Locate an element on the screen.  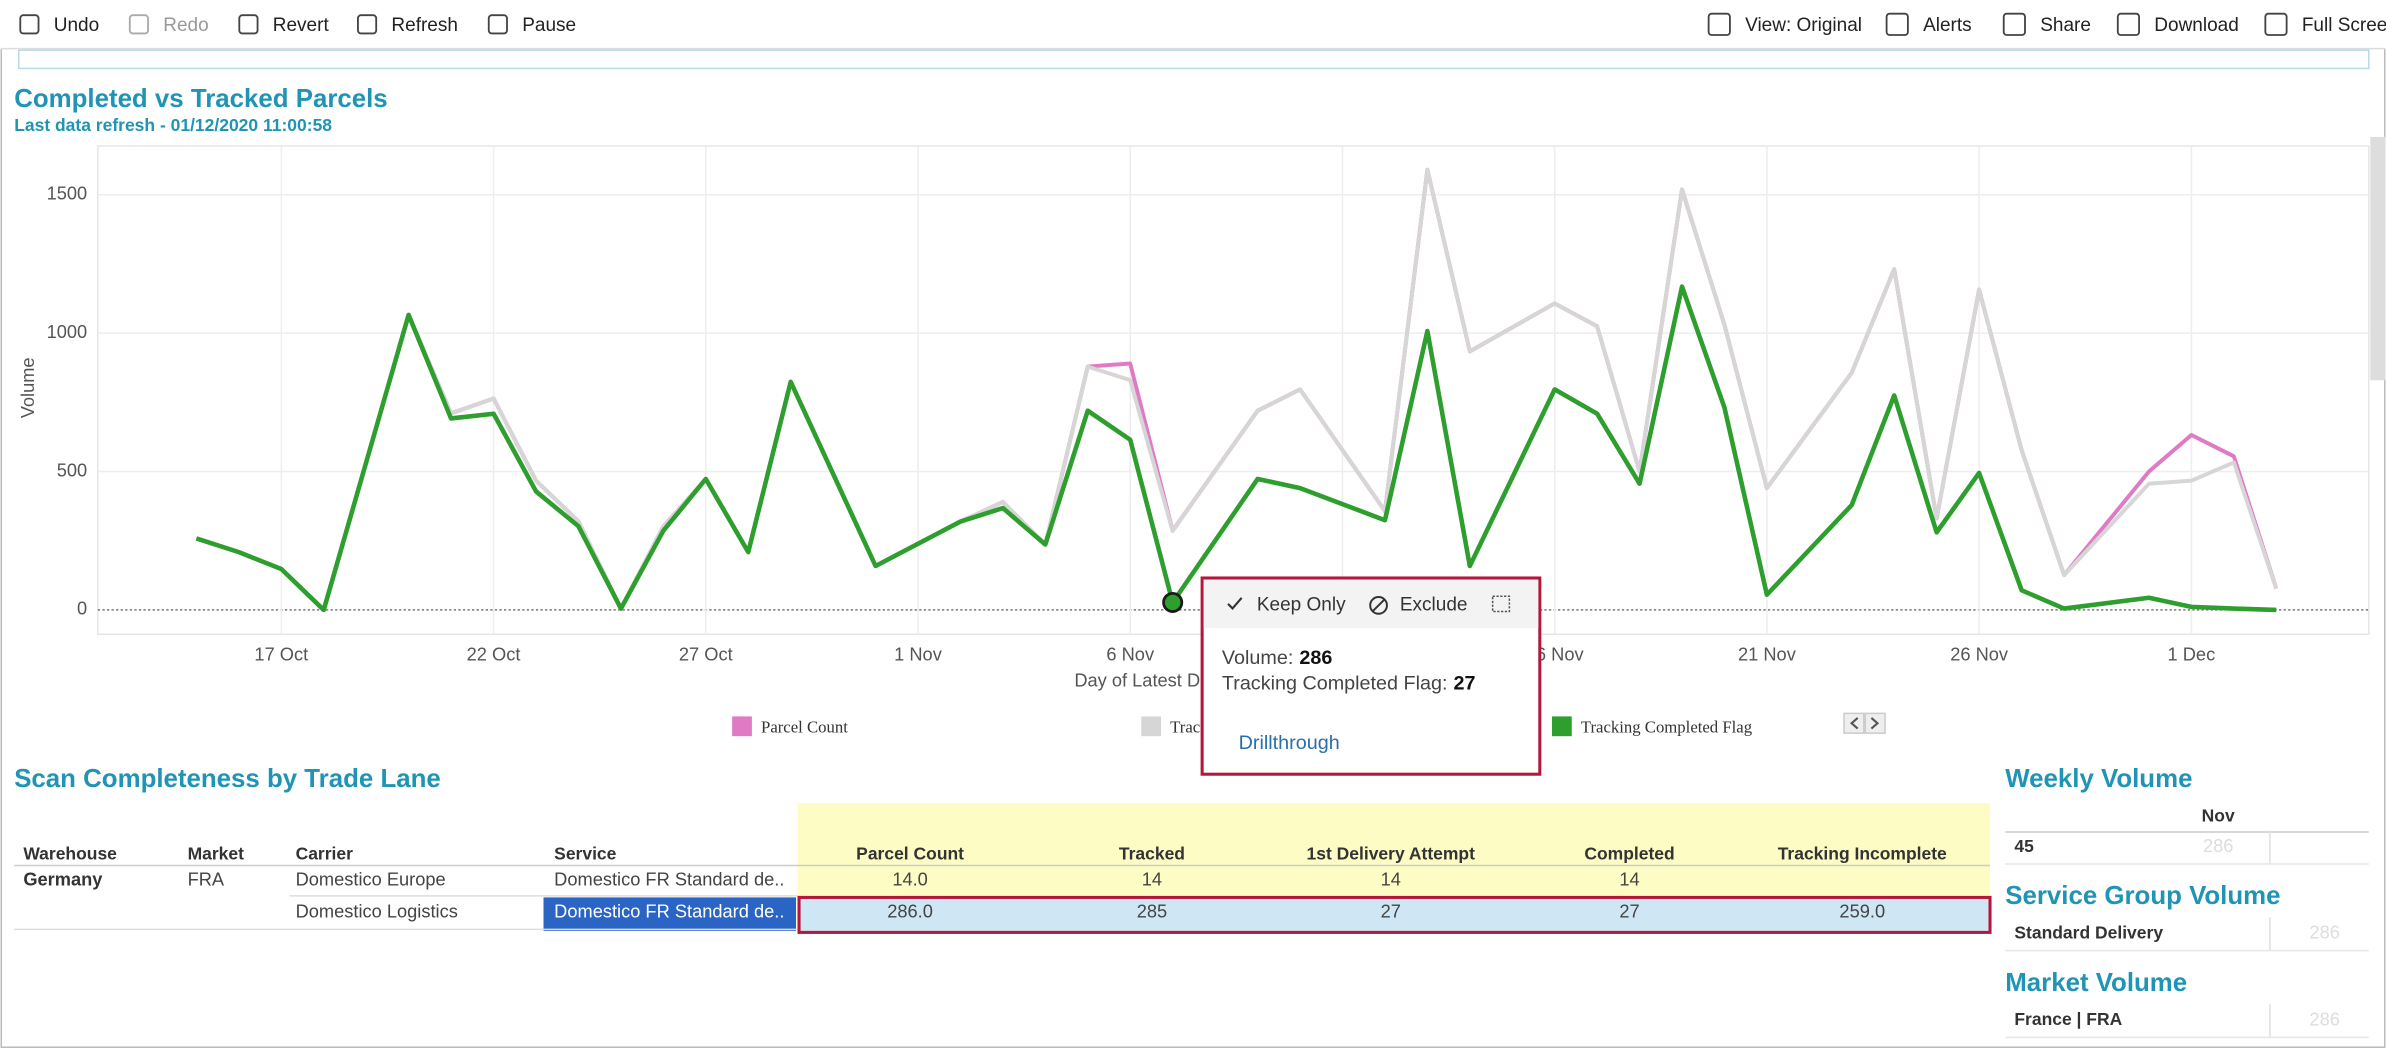
x-tick-label: 1 Nov is located at coordinates (918, 653).